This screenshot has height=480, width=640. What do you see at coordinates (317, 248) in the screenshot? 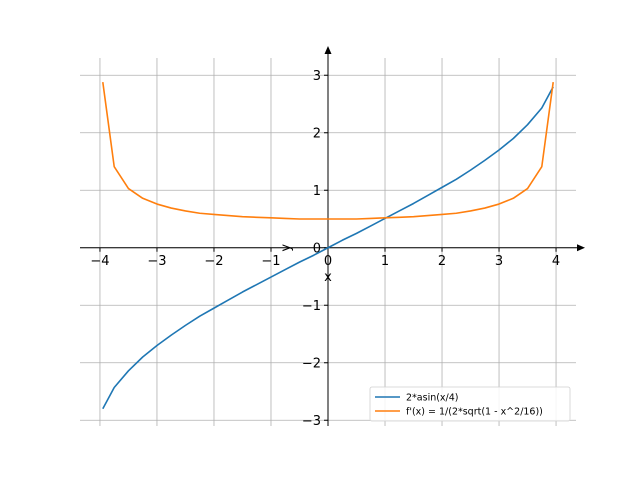
I see `y-tick-label: 0` at bounding box center [317, 248].